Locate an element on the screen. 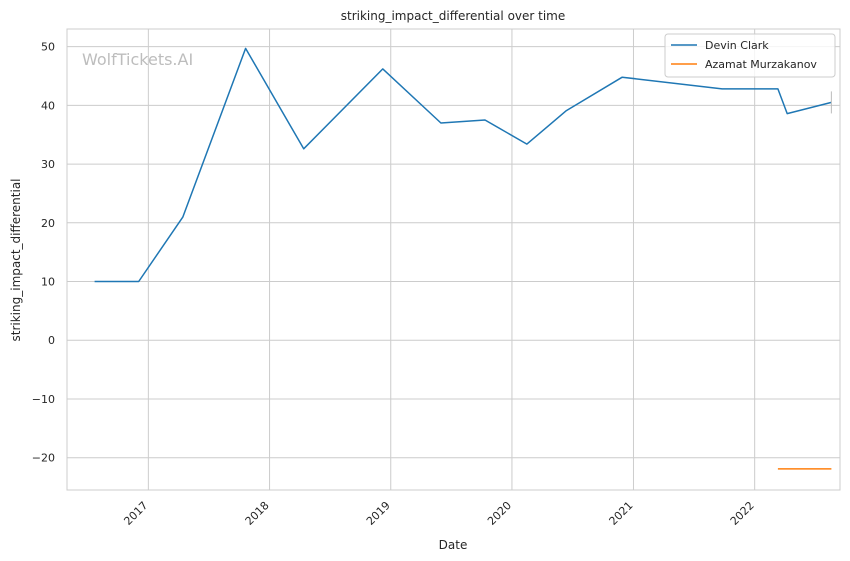 The height and width of the screenshot is (561, 850). legend-box is located at coordinates (750, 55).